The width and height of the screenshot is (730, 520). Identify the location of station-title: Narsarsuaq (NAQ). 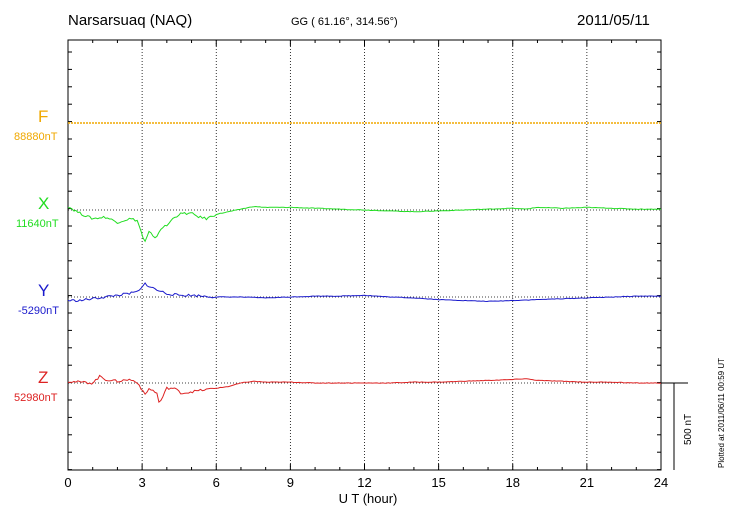
(130, 20).